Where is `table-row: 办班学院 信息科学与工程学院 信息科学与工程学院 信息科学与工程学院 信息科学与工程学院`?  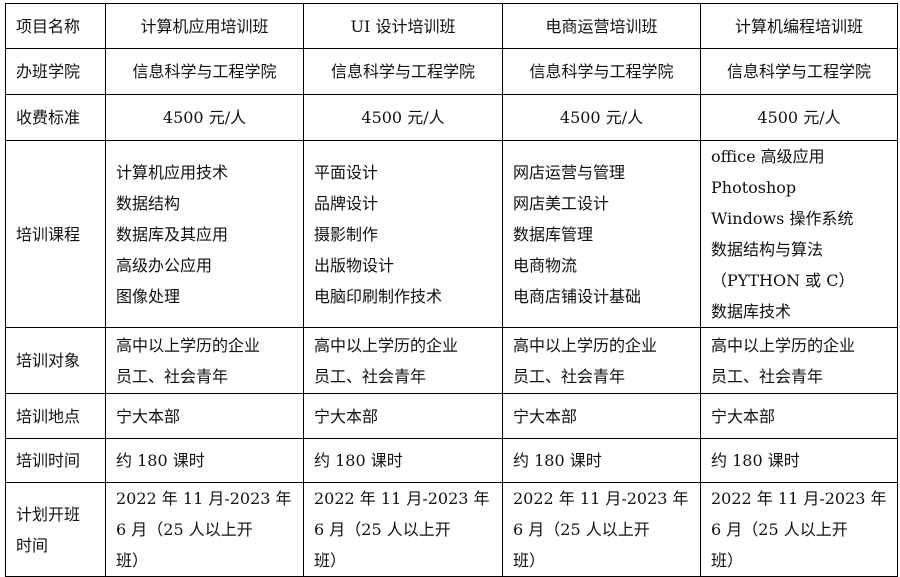
table-row: 办班学院 信息科学与工程学院 信息科学与工程学院 信息科学与工程学院 信息科学与工程学院 is located at coordinates (451, 71).